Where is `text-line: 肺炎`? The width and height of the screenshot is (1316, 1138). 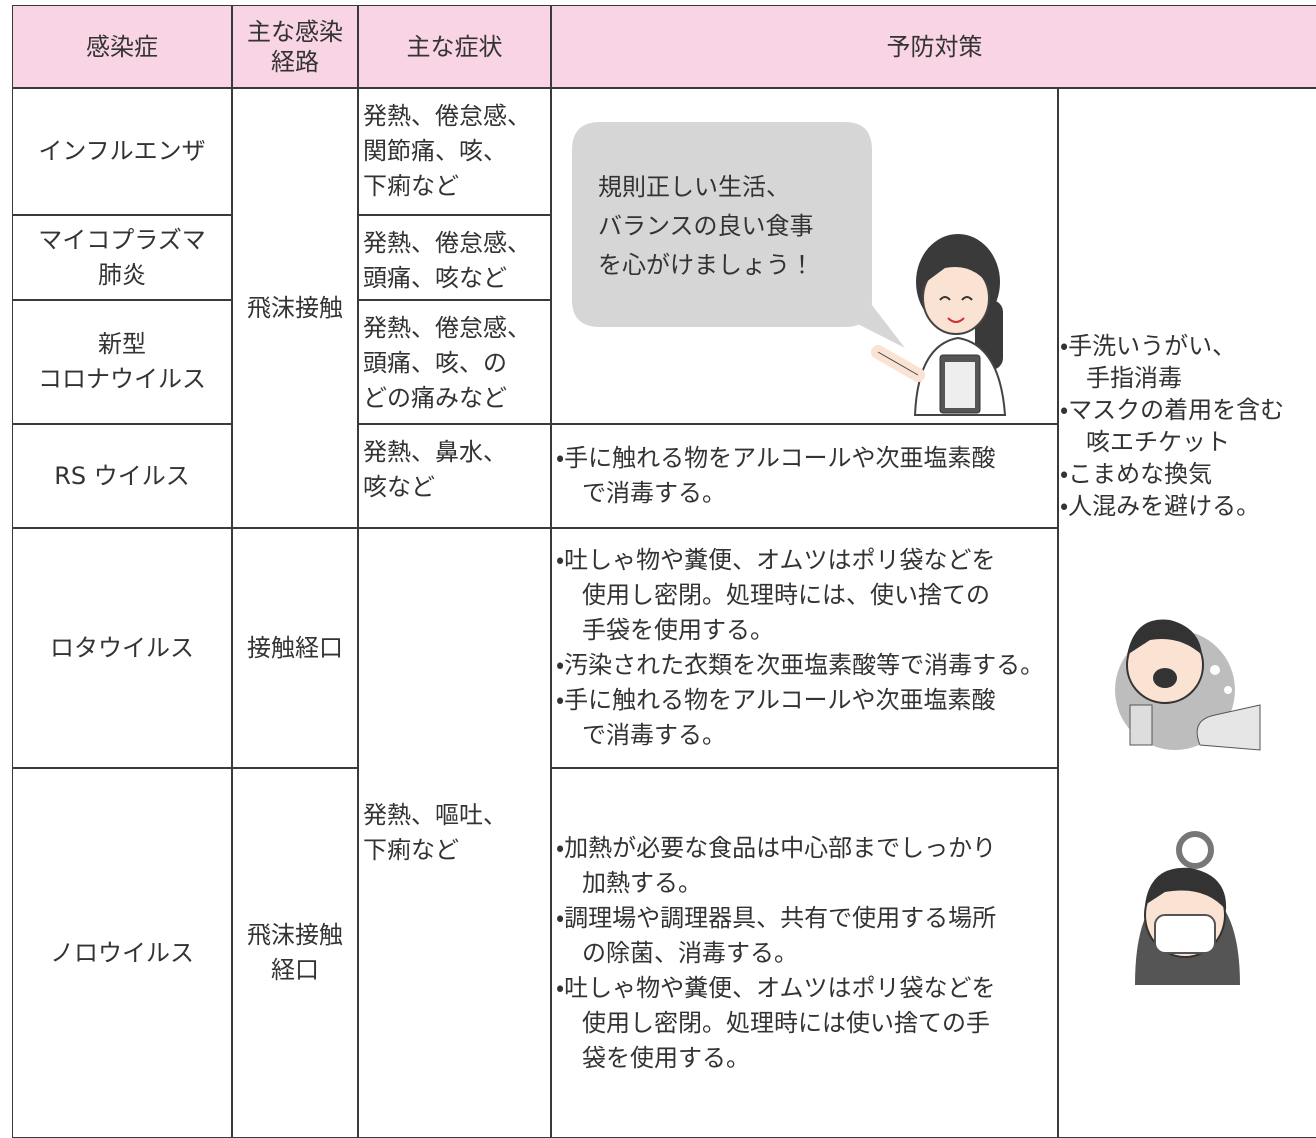 text-line: 肺炎 is located at coordinates (122, 274).